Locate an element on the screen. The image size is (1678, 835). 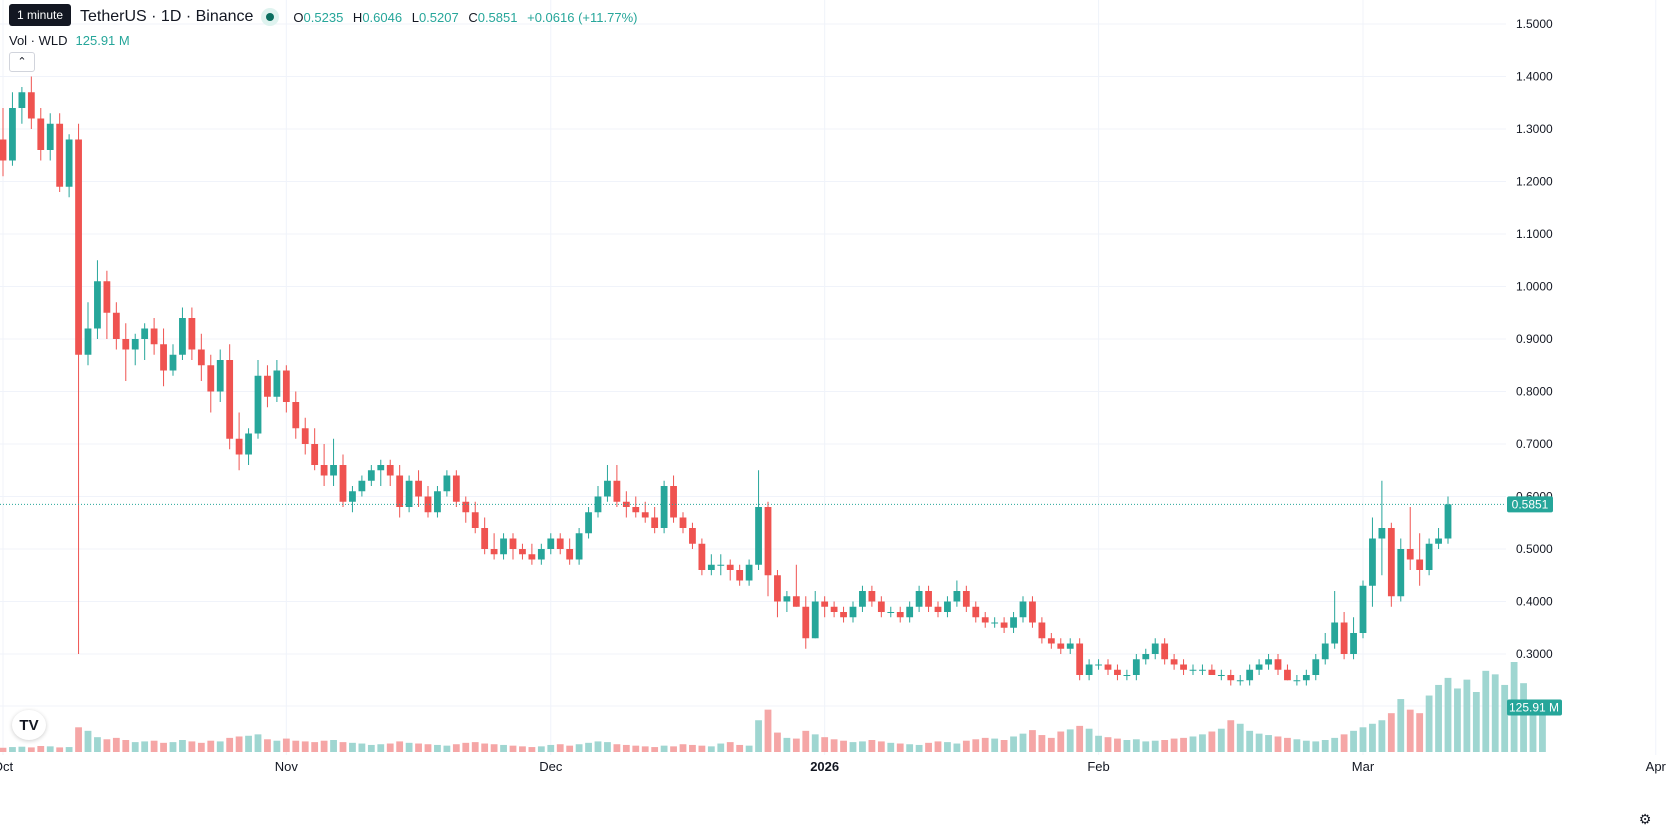
y-tick-label: 0.5000 is located at coordinates (1534, 549).